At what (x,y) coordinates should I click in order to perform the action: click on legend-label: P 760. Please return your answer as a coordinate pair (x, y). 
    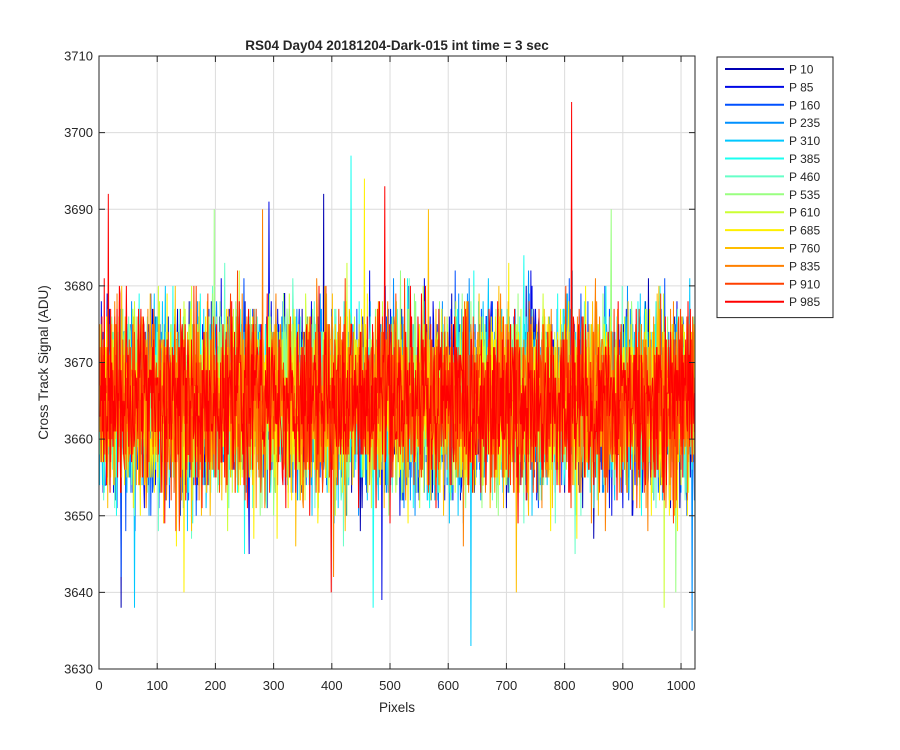
    Looking at the image, I should click on (804, 249).